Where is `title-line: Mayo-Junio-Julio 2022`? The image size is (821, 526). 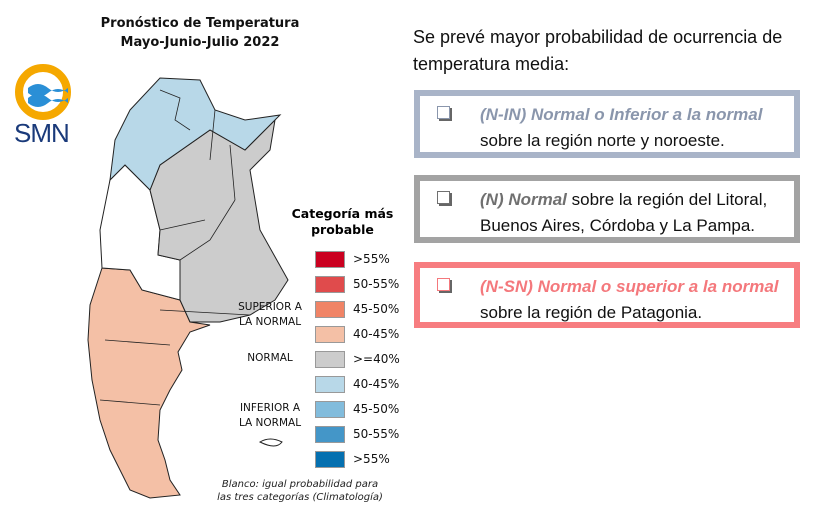 title-line: Mayo-Junio-Julio 2022 is located at coordinates (200, 42).